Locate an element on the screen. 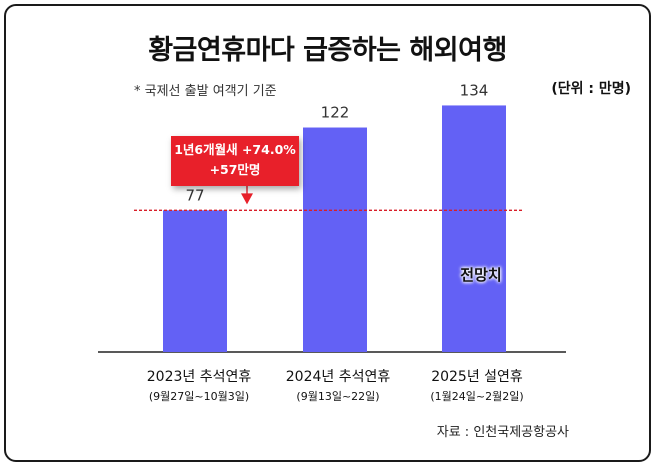 The image size is (659, 470). arrow-head-icon is located at coordinates (247, 199).